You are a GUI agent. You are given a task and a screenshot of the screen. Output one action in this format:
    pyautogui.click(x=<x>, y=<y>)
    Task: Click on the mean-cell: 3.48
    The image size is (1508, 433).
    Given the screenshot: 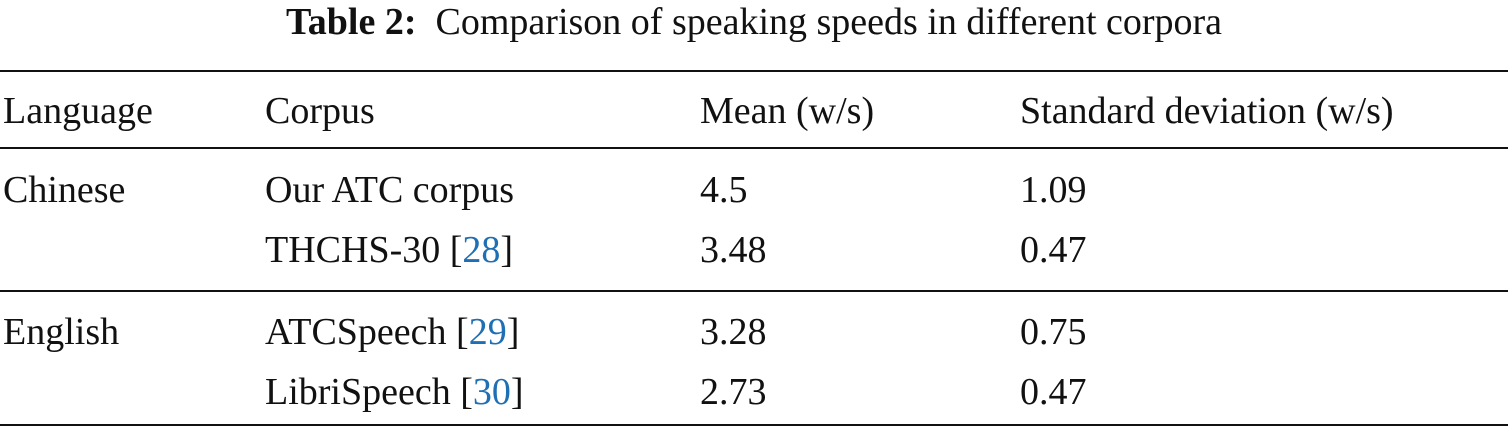 What is the action you would take?
    pyautogui.click(x=733, y=250)
    